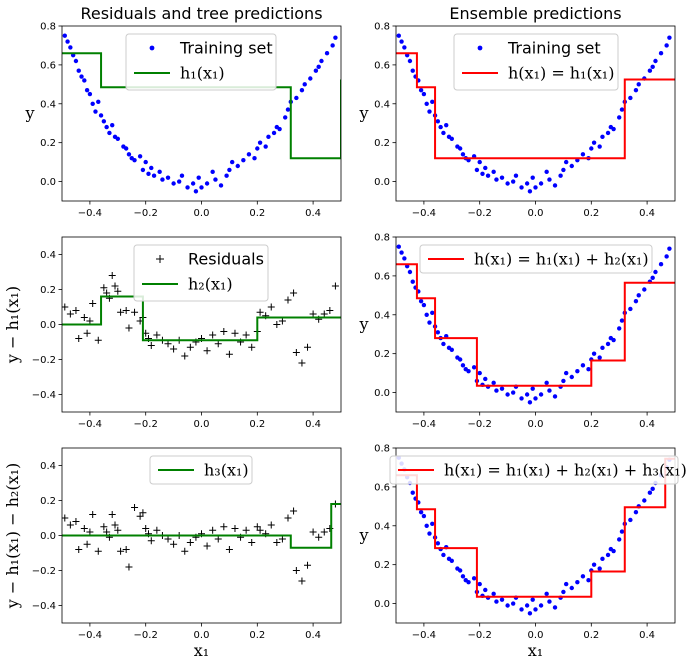 This screenshot has height=667, width=692. I want to click on y-tick-label: 0.6, so click(382, 487).